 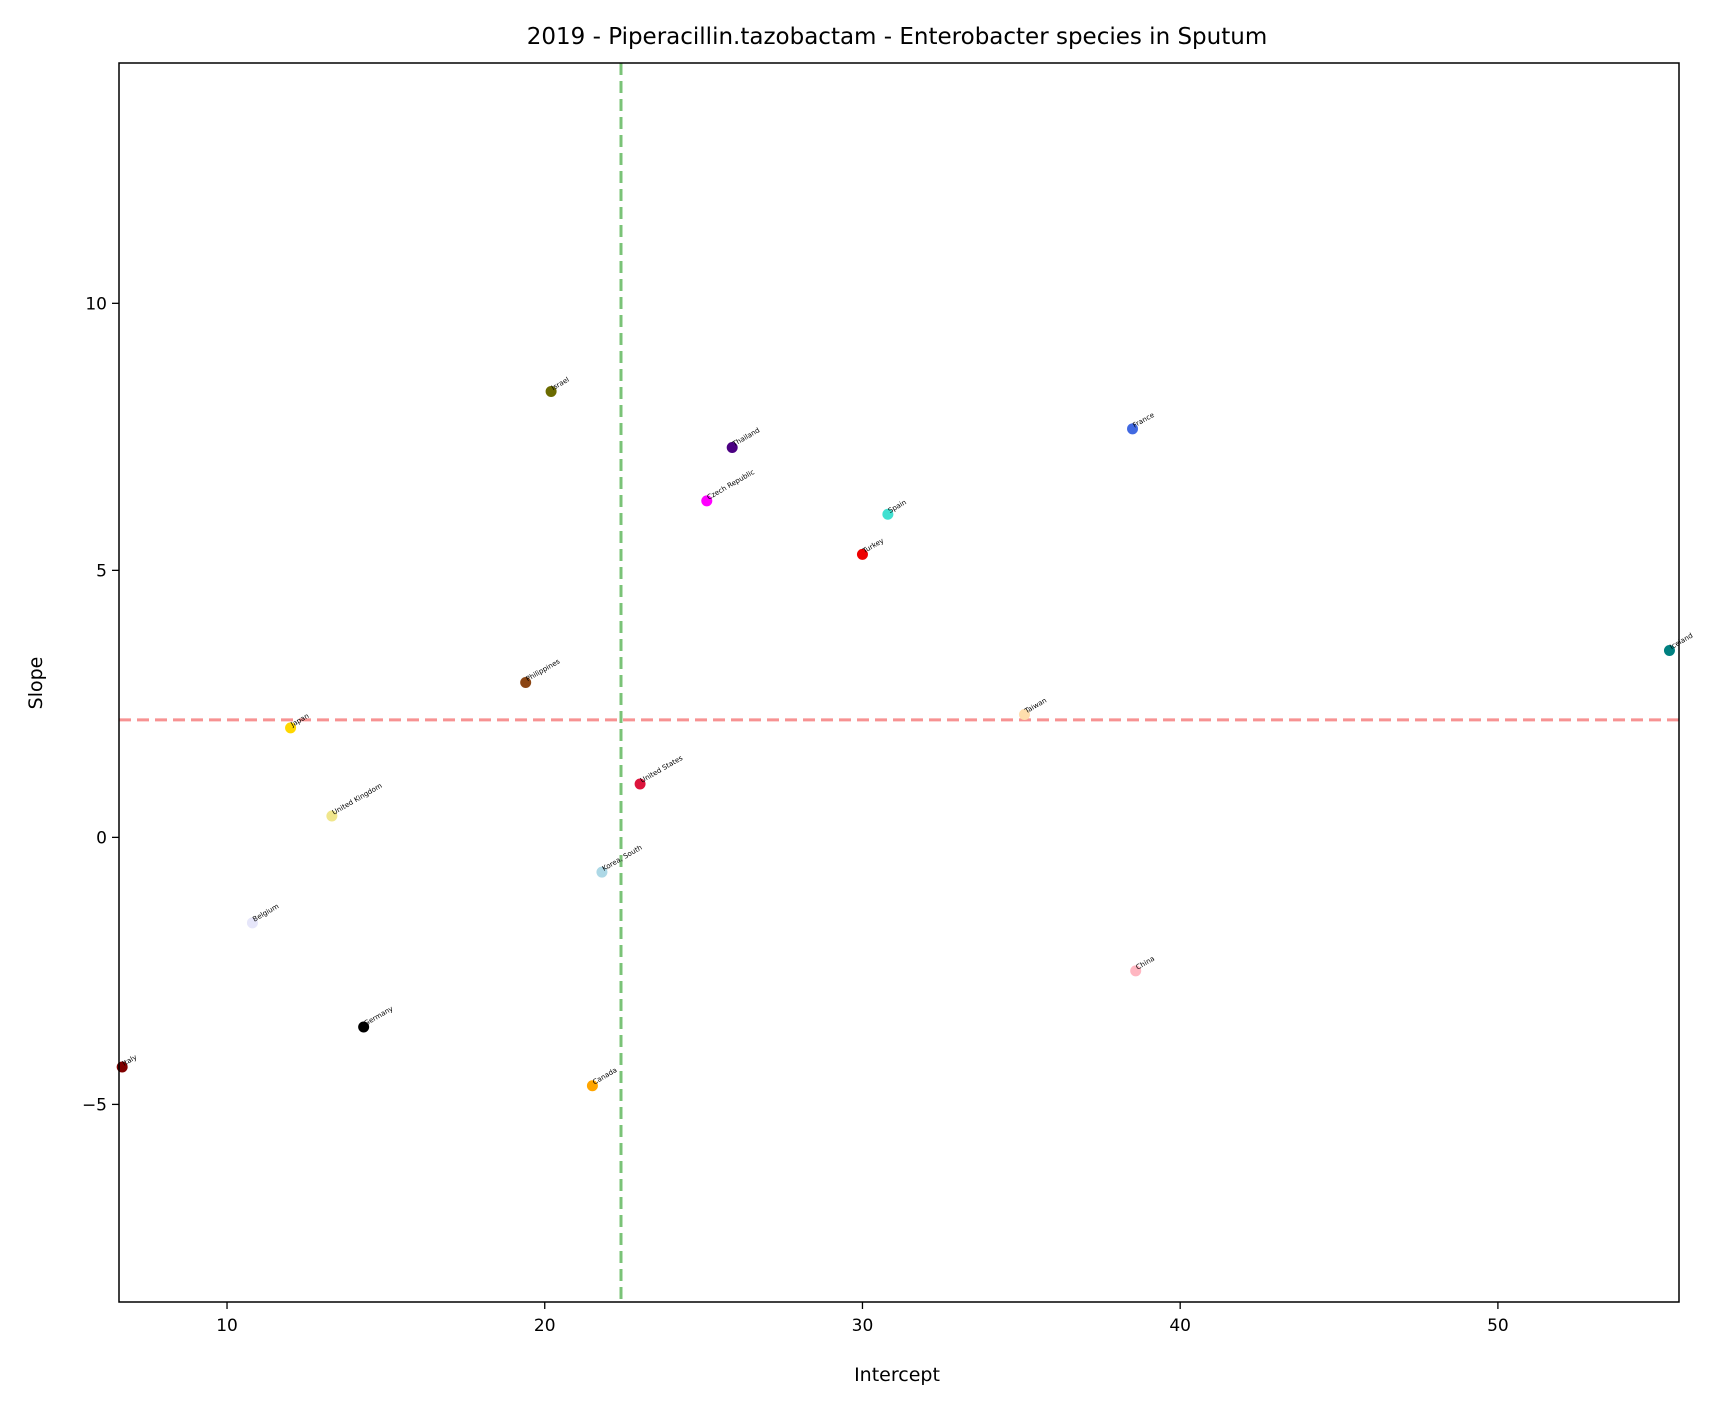 What do you see at coordinates (101, 571) in the screenshot?
I see `y-tick-label: 5` at bounding box center [101, 571].